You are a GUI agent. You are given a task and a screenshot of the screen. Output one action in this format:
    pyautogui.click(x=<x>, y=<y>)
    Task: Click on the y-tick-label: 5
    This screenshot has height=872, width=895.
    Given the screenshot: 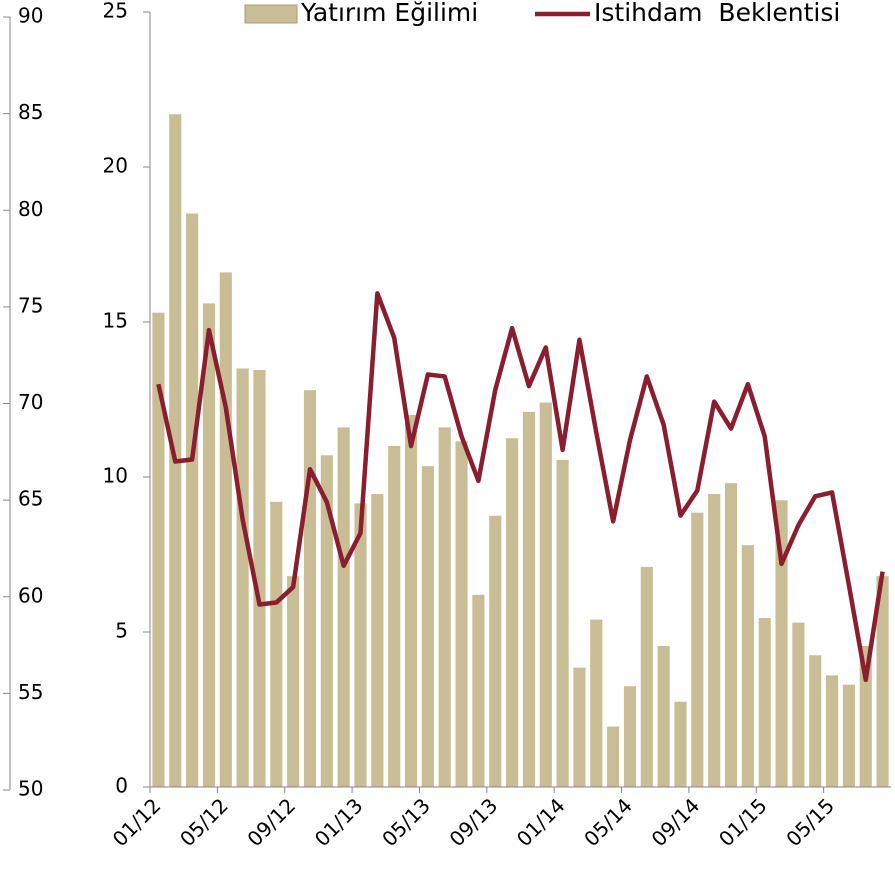 What is the action you would take?
    pyautogui.click(x=121, y=631)
    